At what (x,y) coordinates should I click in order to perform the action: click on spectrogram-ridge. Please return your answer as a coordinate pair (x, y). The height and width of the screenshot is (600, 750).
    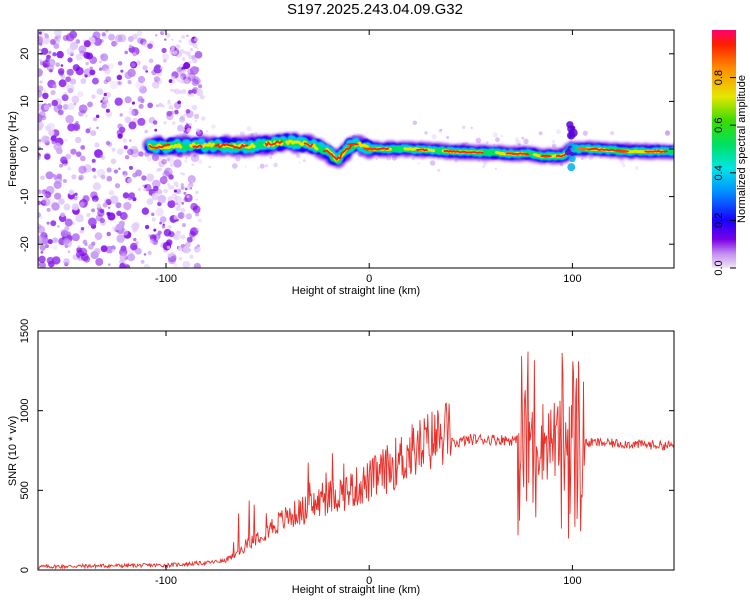
    Looking at the image, I should click on (408, 146).